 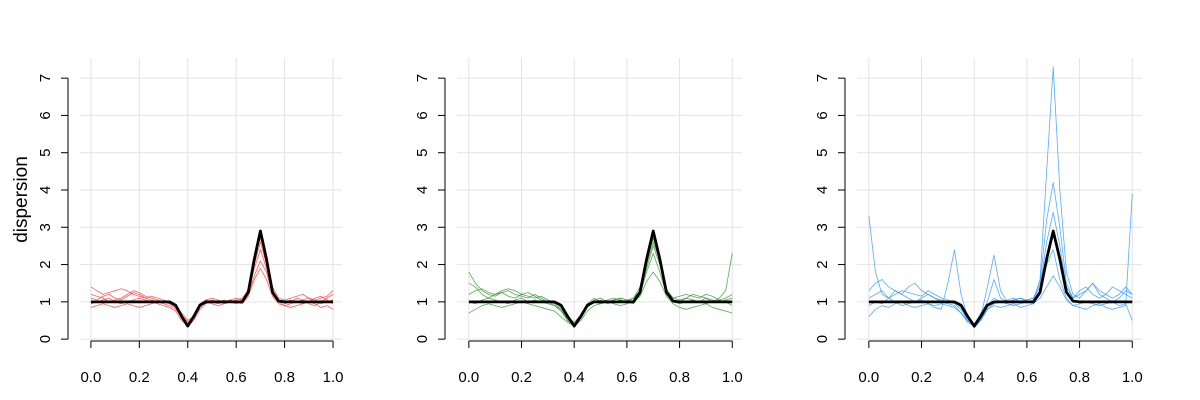 What do you see at coordinates (21, 199) in the screenshot?
I see `y-axis-label: dispersion` at bounding box center [21, 199].